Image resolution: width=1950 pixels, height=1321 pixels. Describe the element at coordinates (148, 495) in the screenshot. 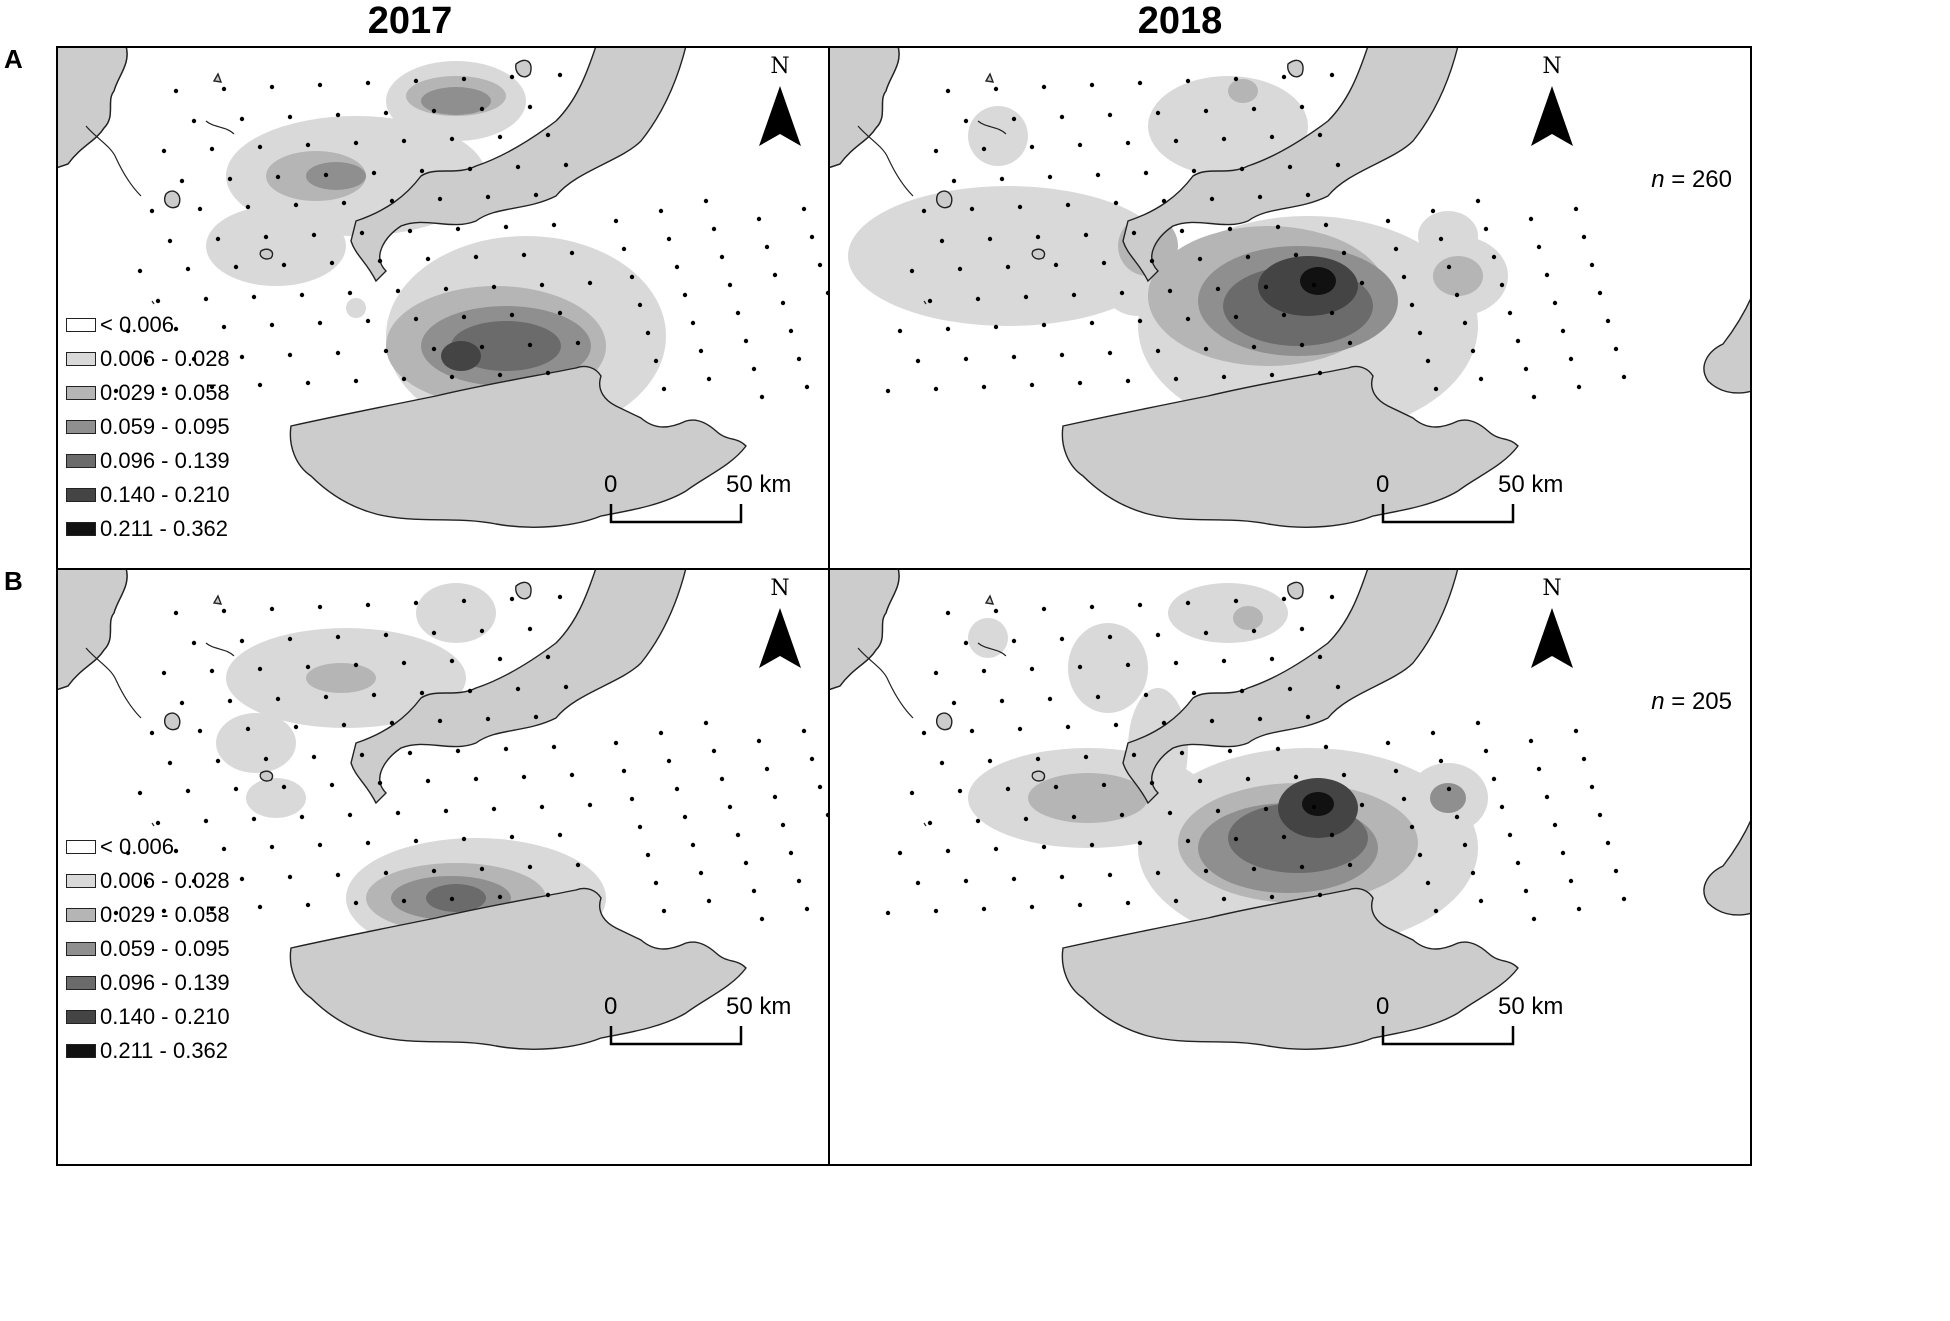

I see `legend-entry: 0.140 - 0.210` at that location.